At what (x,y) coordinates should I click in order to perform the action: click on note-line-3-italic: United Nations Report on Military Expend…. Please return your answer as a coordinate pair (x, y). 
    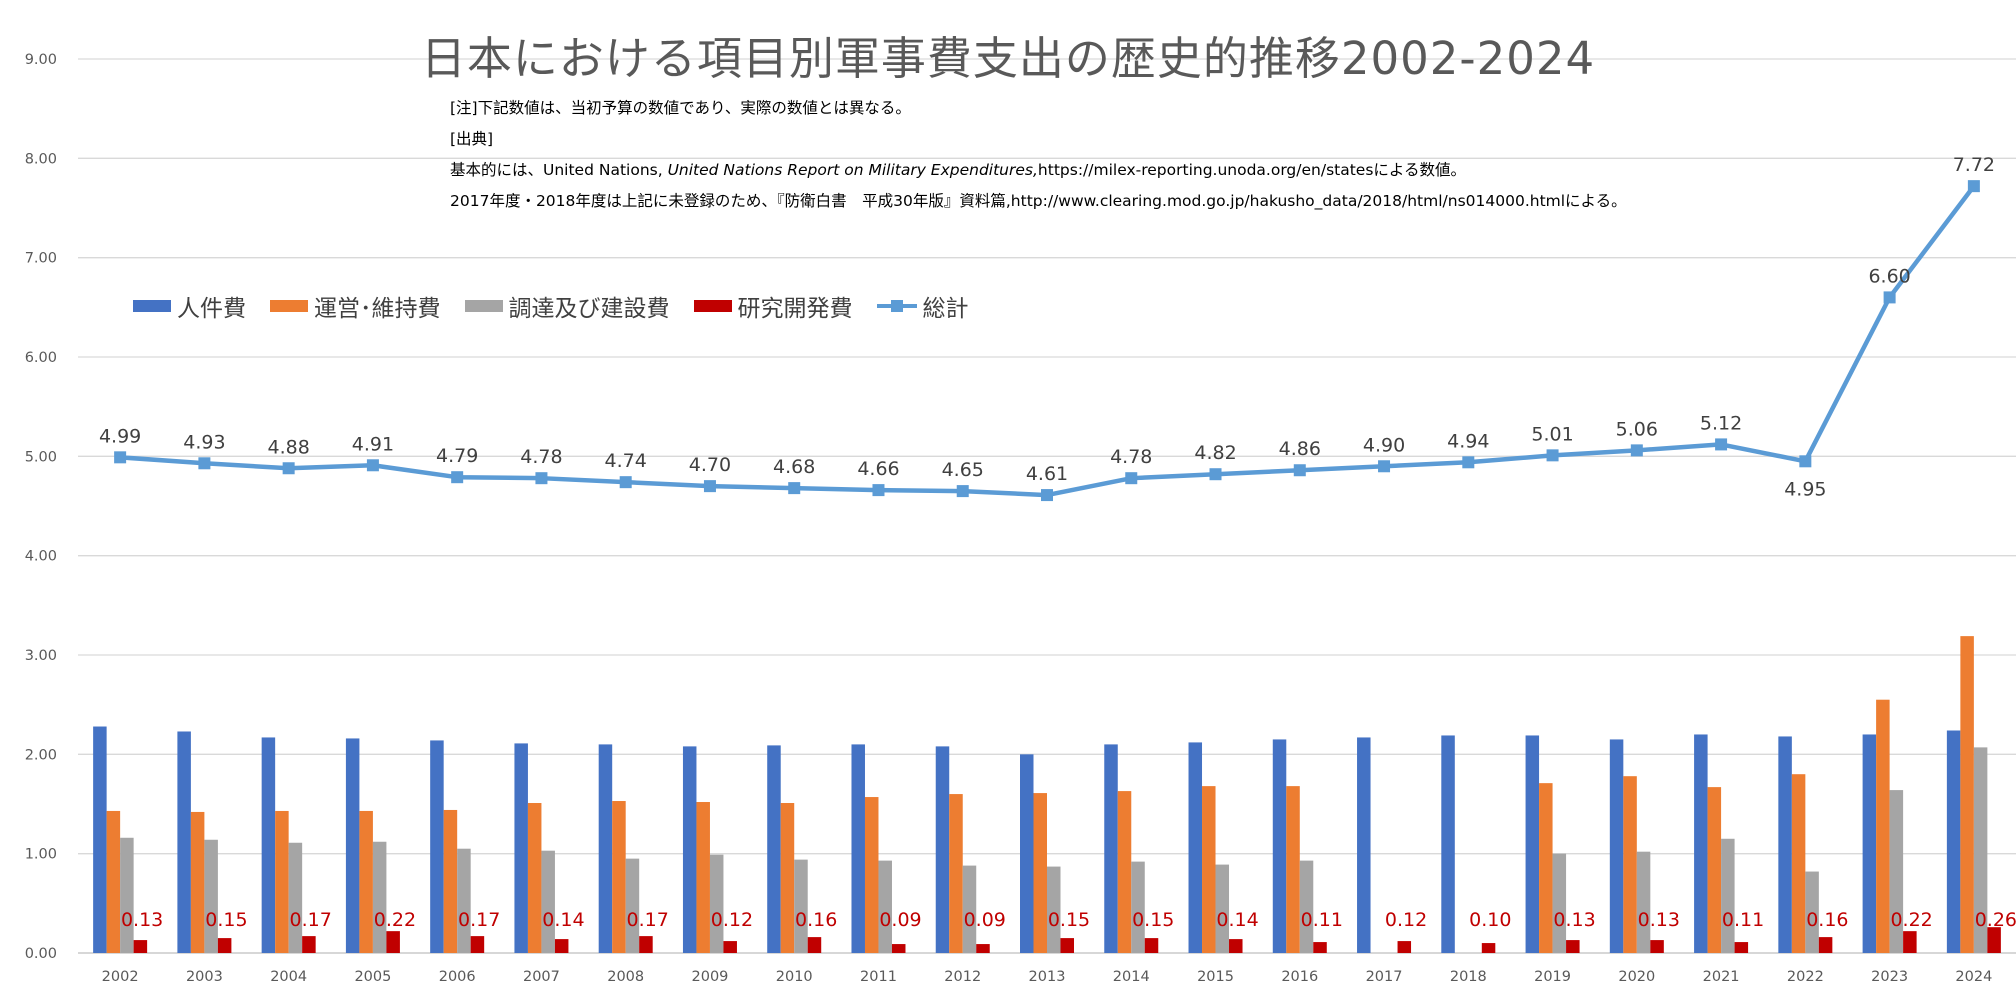
    Looking at the image, I should click on (852, 170).